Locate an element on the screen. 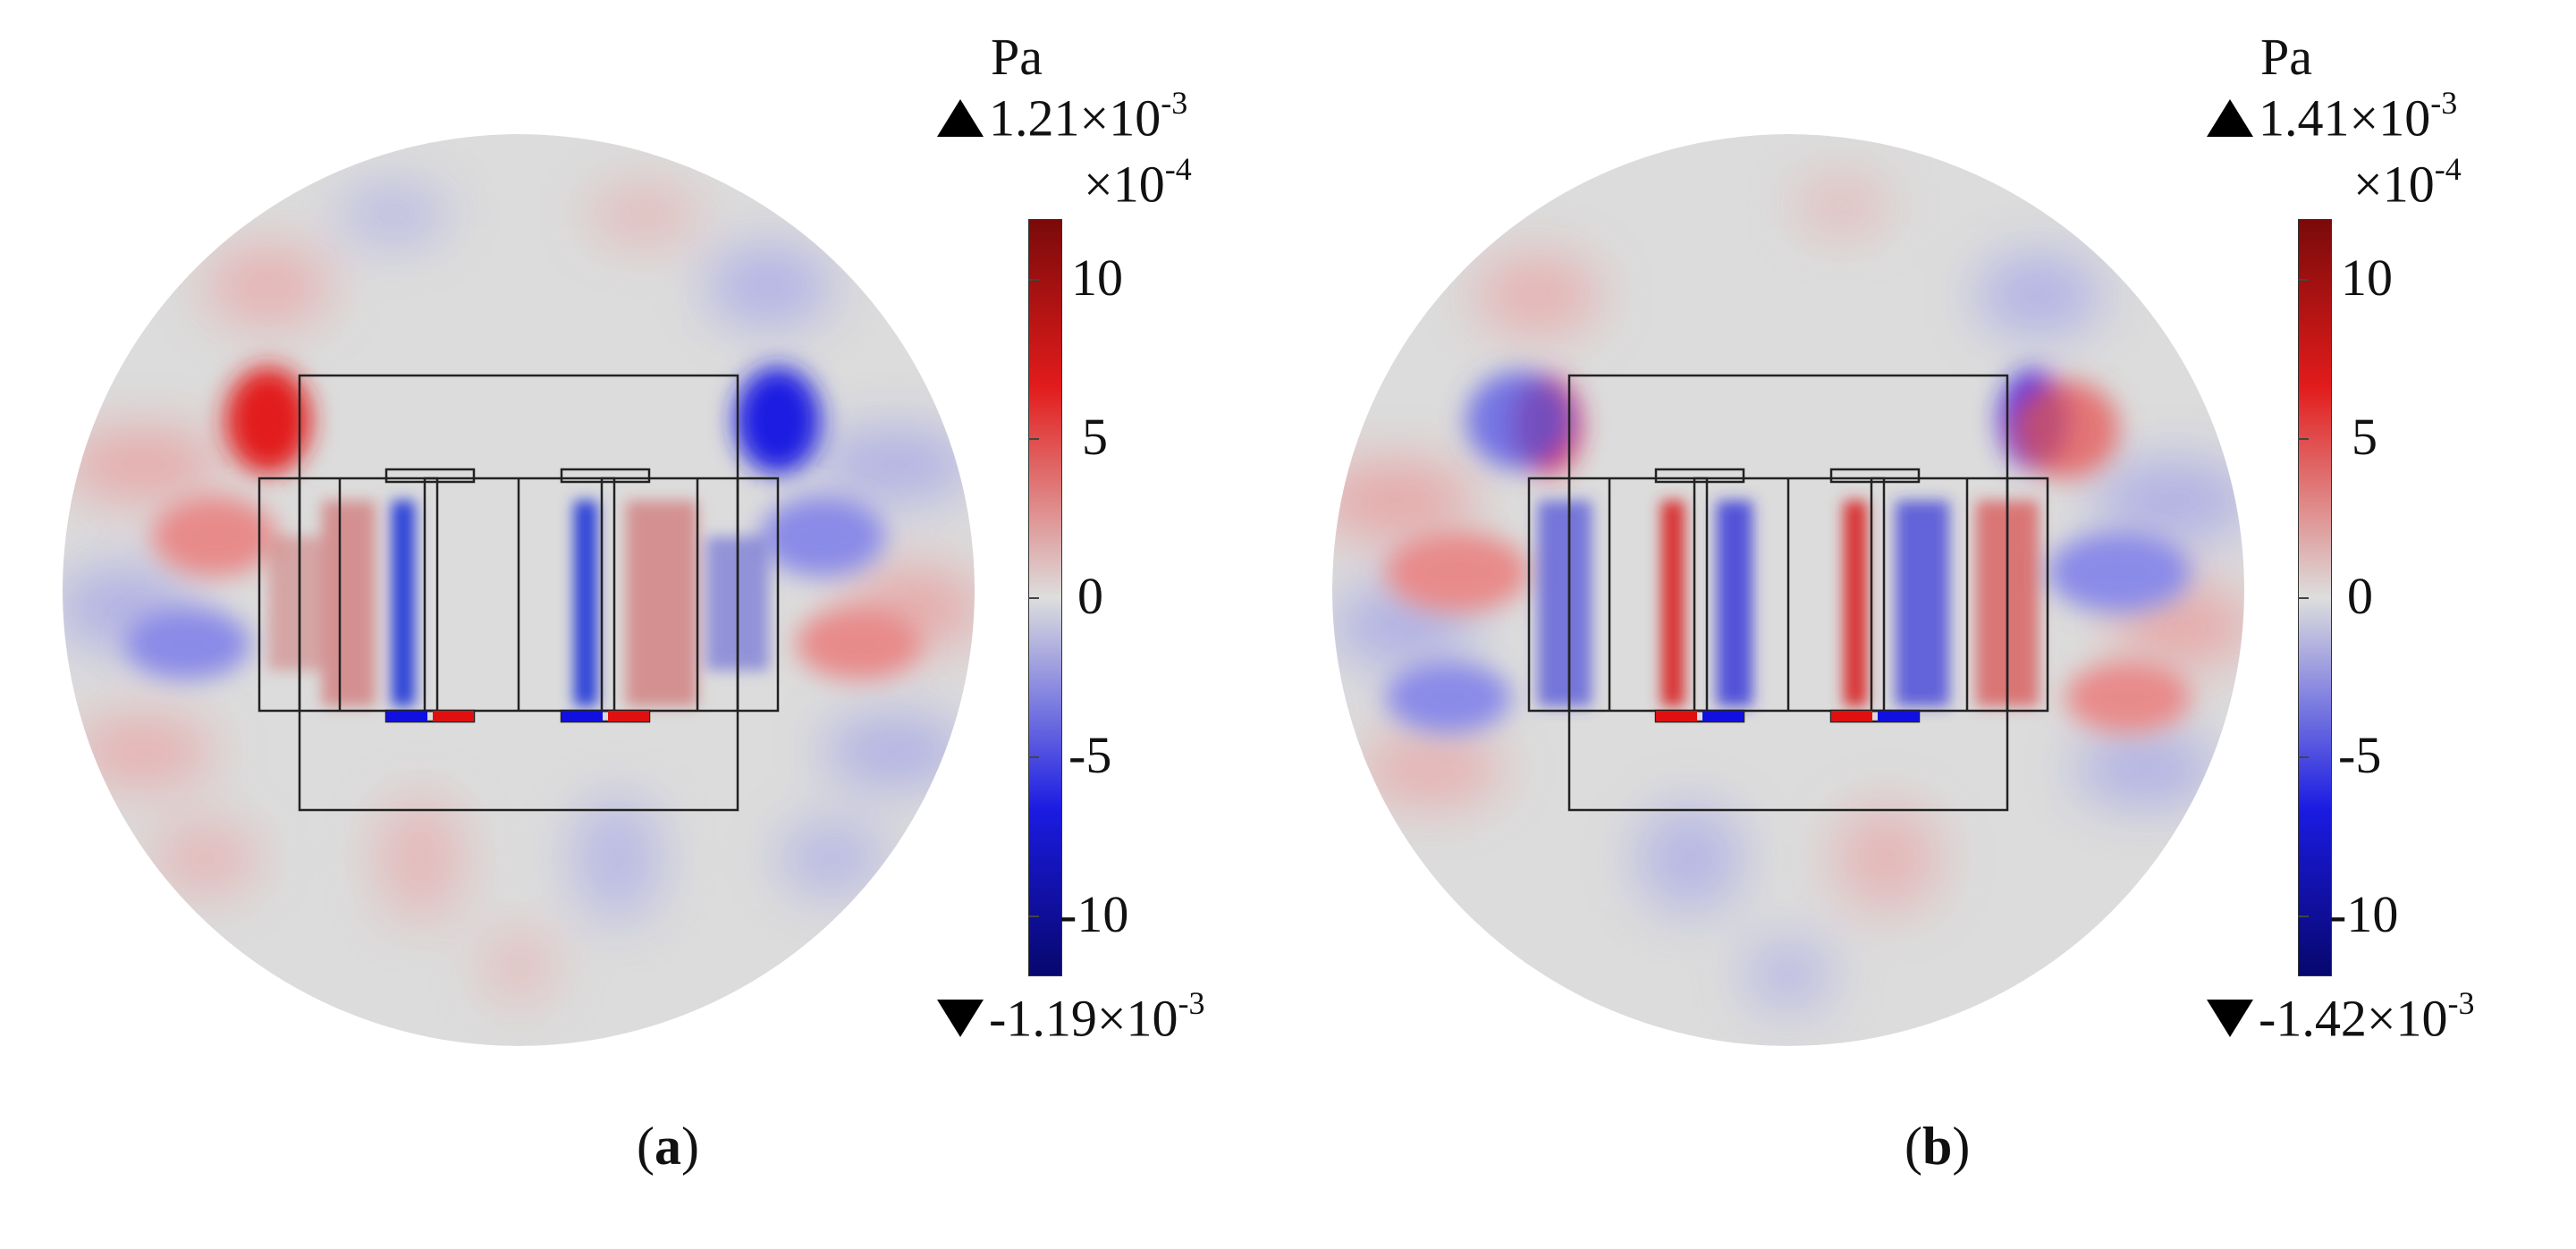 The image size is (2576, 1249). max-value-label: 1.21×10-3 is located at coordinates (1062, 116).